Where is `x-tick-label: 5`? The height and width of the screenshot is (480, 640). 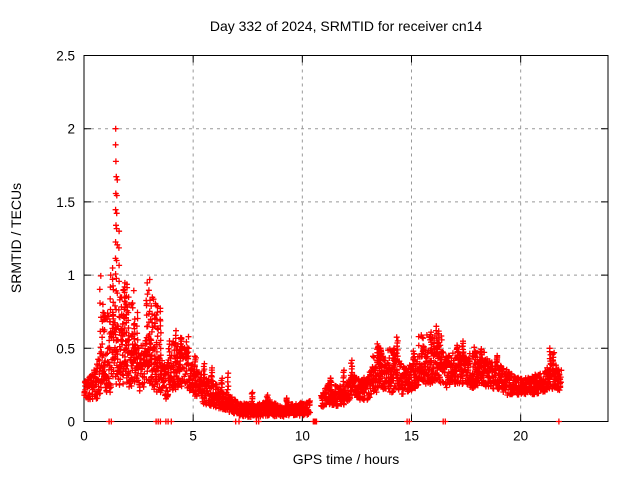
x-tick-label: 5 is located at coordinates (193, 436).